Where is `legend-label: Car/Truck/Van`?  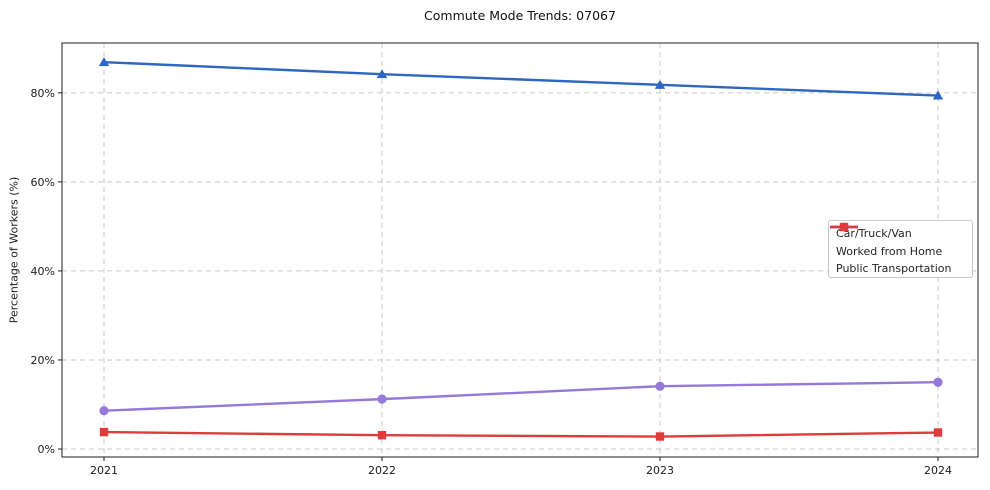 legend-label: Car/Truck/Van is located at coordinates (874, 234).